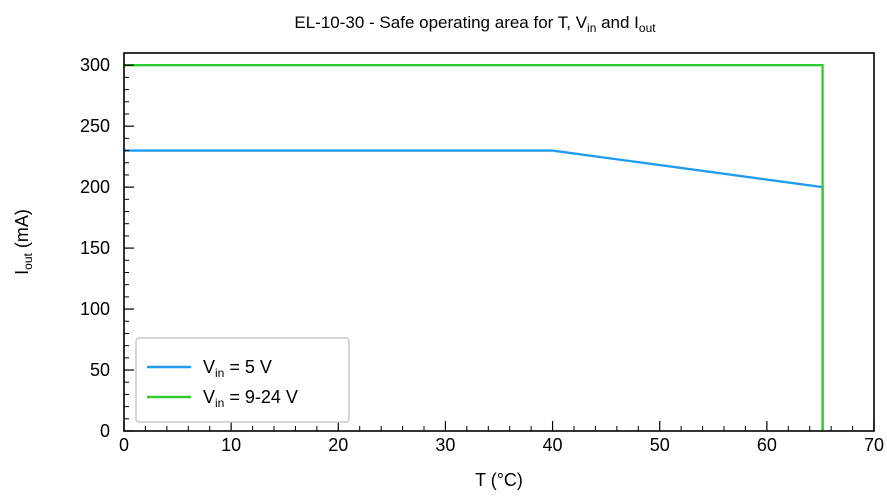  I want to click on y-tick-label: 300, so click(95, 65).